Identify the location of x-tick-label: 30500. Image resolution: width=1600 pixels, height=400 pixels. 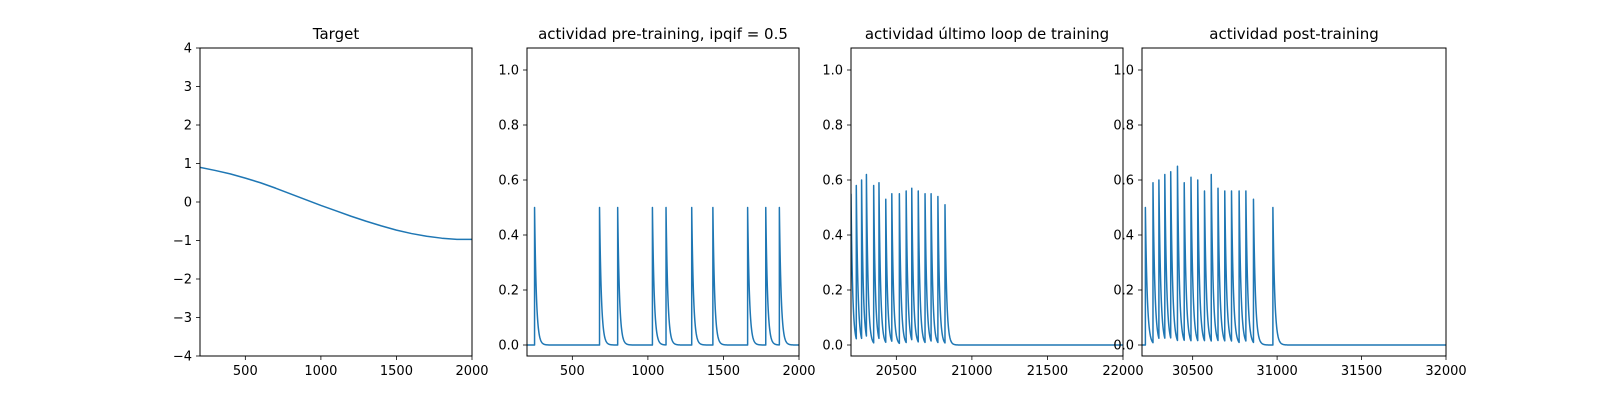
(1192, 371).